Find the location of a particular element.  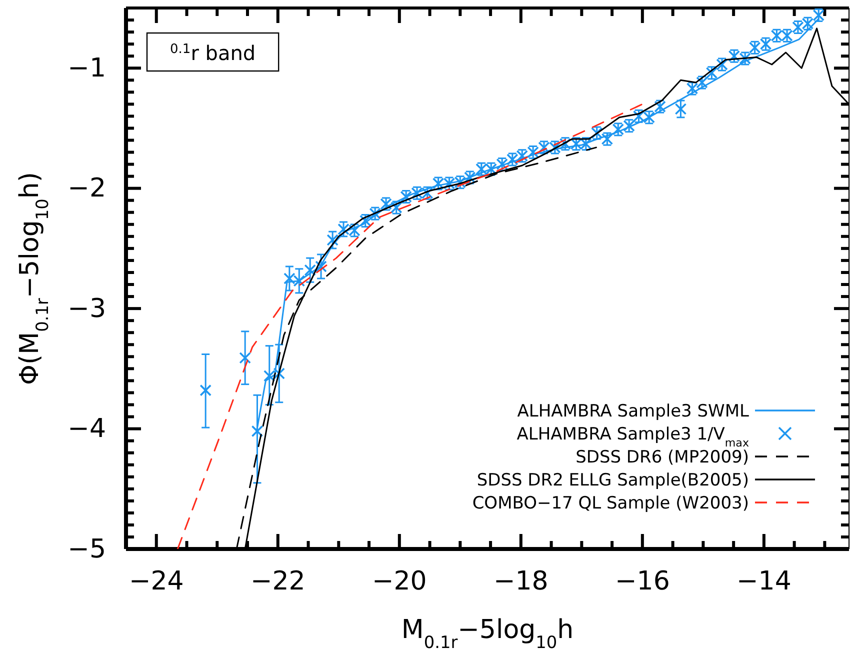

legend-label: ALHAMBRA Sample3 1/V$_{max}$ is located at coordinates (633, 436).